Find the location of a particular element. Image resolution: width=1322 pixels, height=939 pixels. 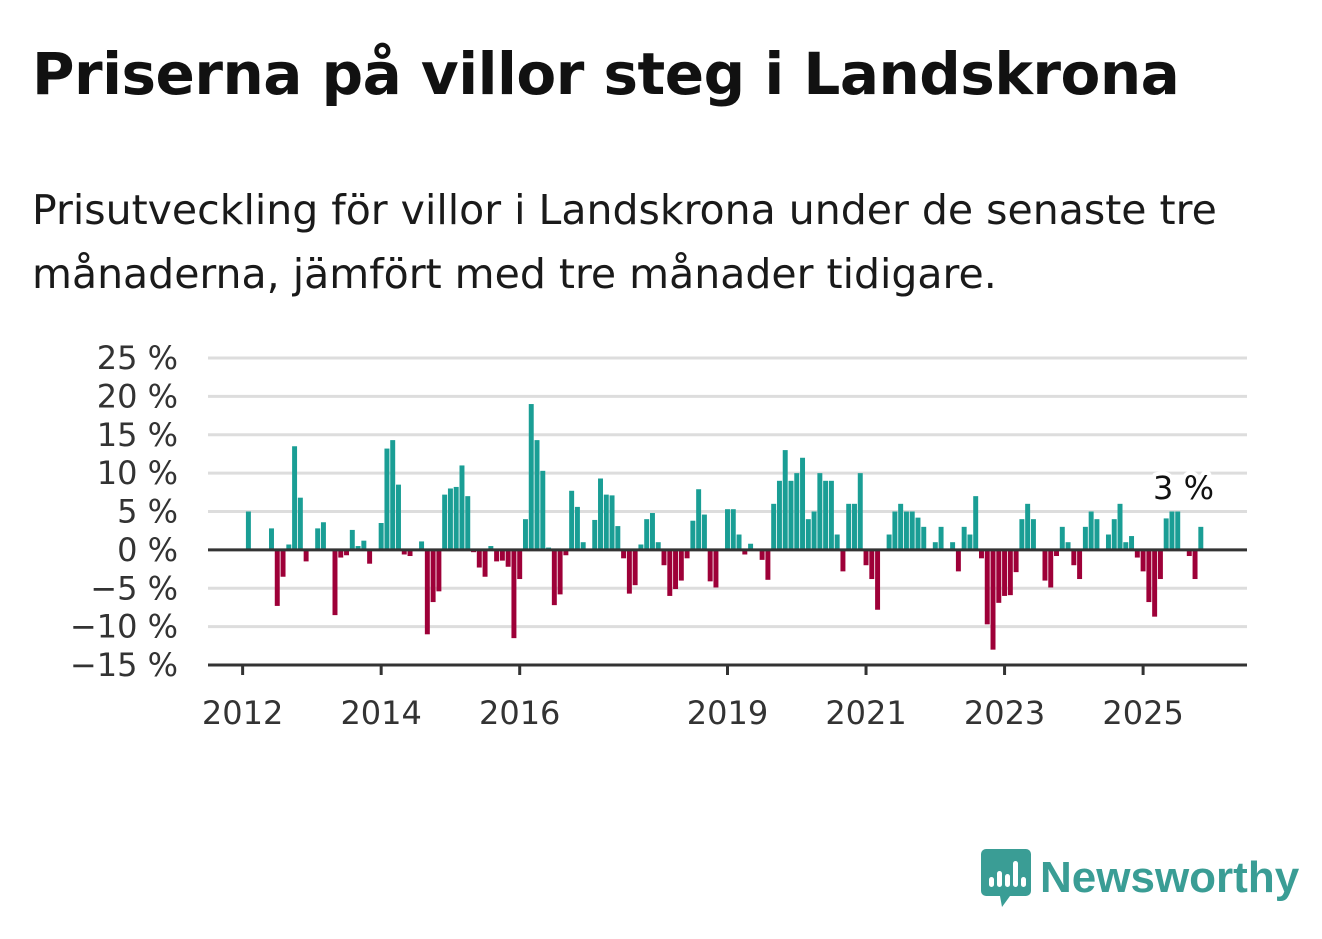

x-tick-label: 2025 is located at coordinates (1142, 713).